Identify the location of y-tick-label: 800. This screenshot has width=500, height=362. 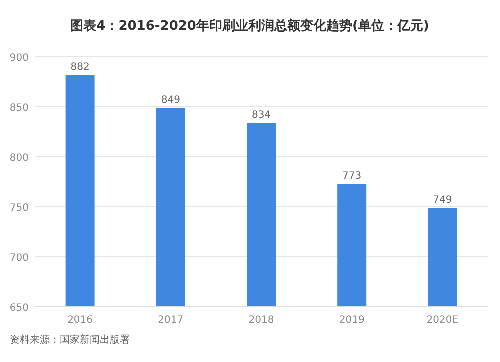
(19, 158).